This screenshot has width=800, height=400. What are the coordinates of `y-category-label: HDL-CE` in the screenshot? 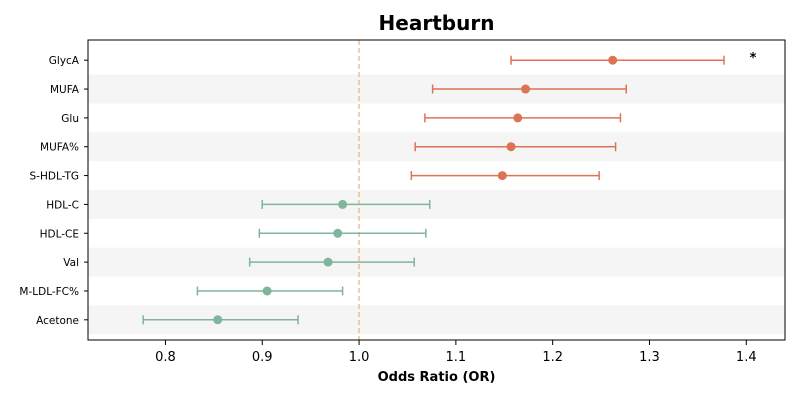 It's located at (59, 234).